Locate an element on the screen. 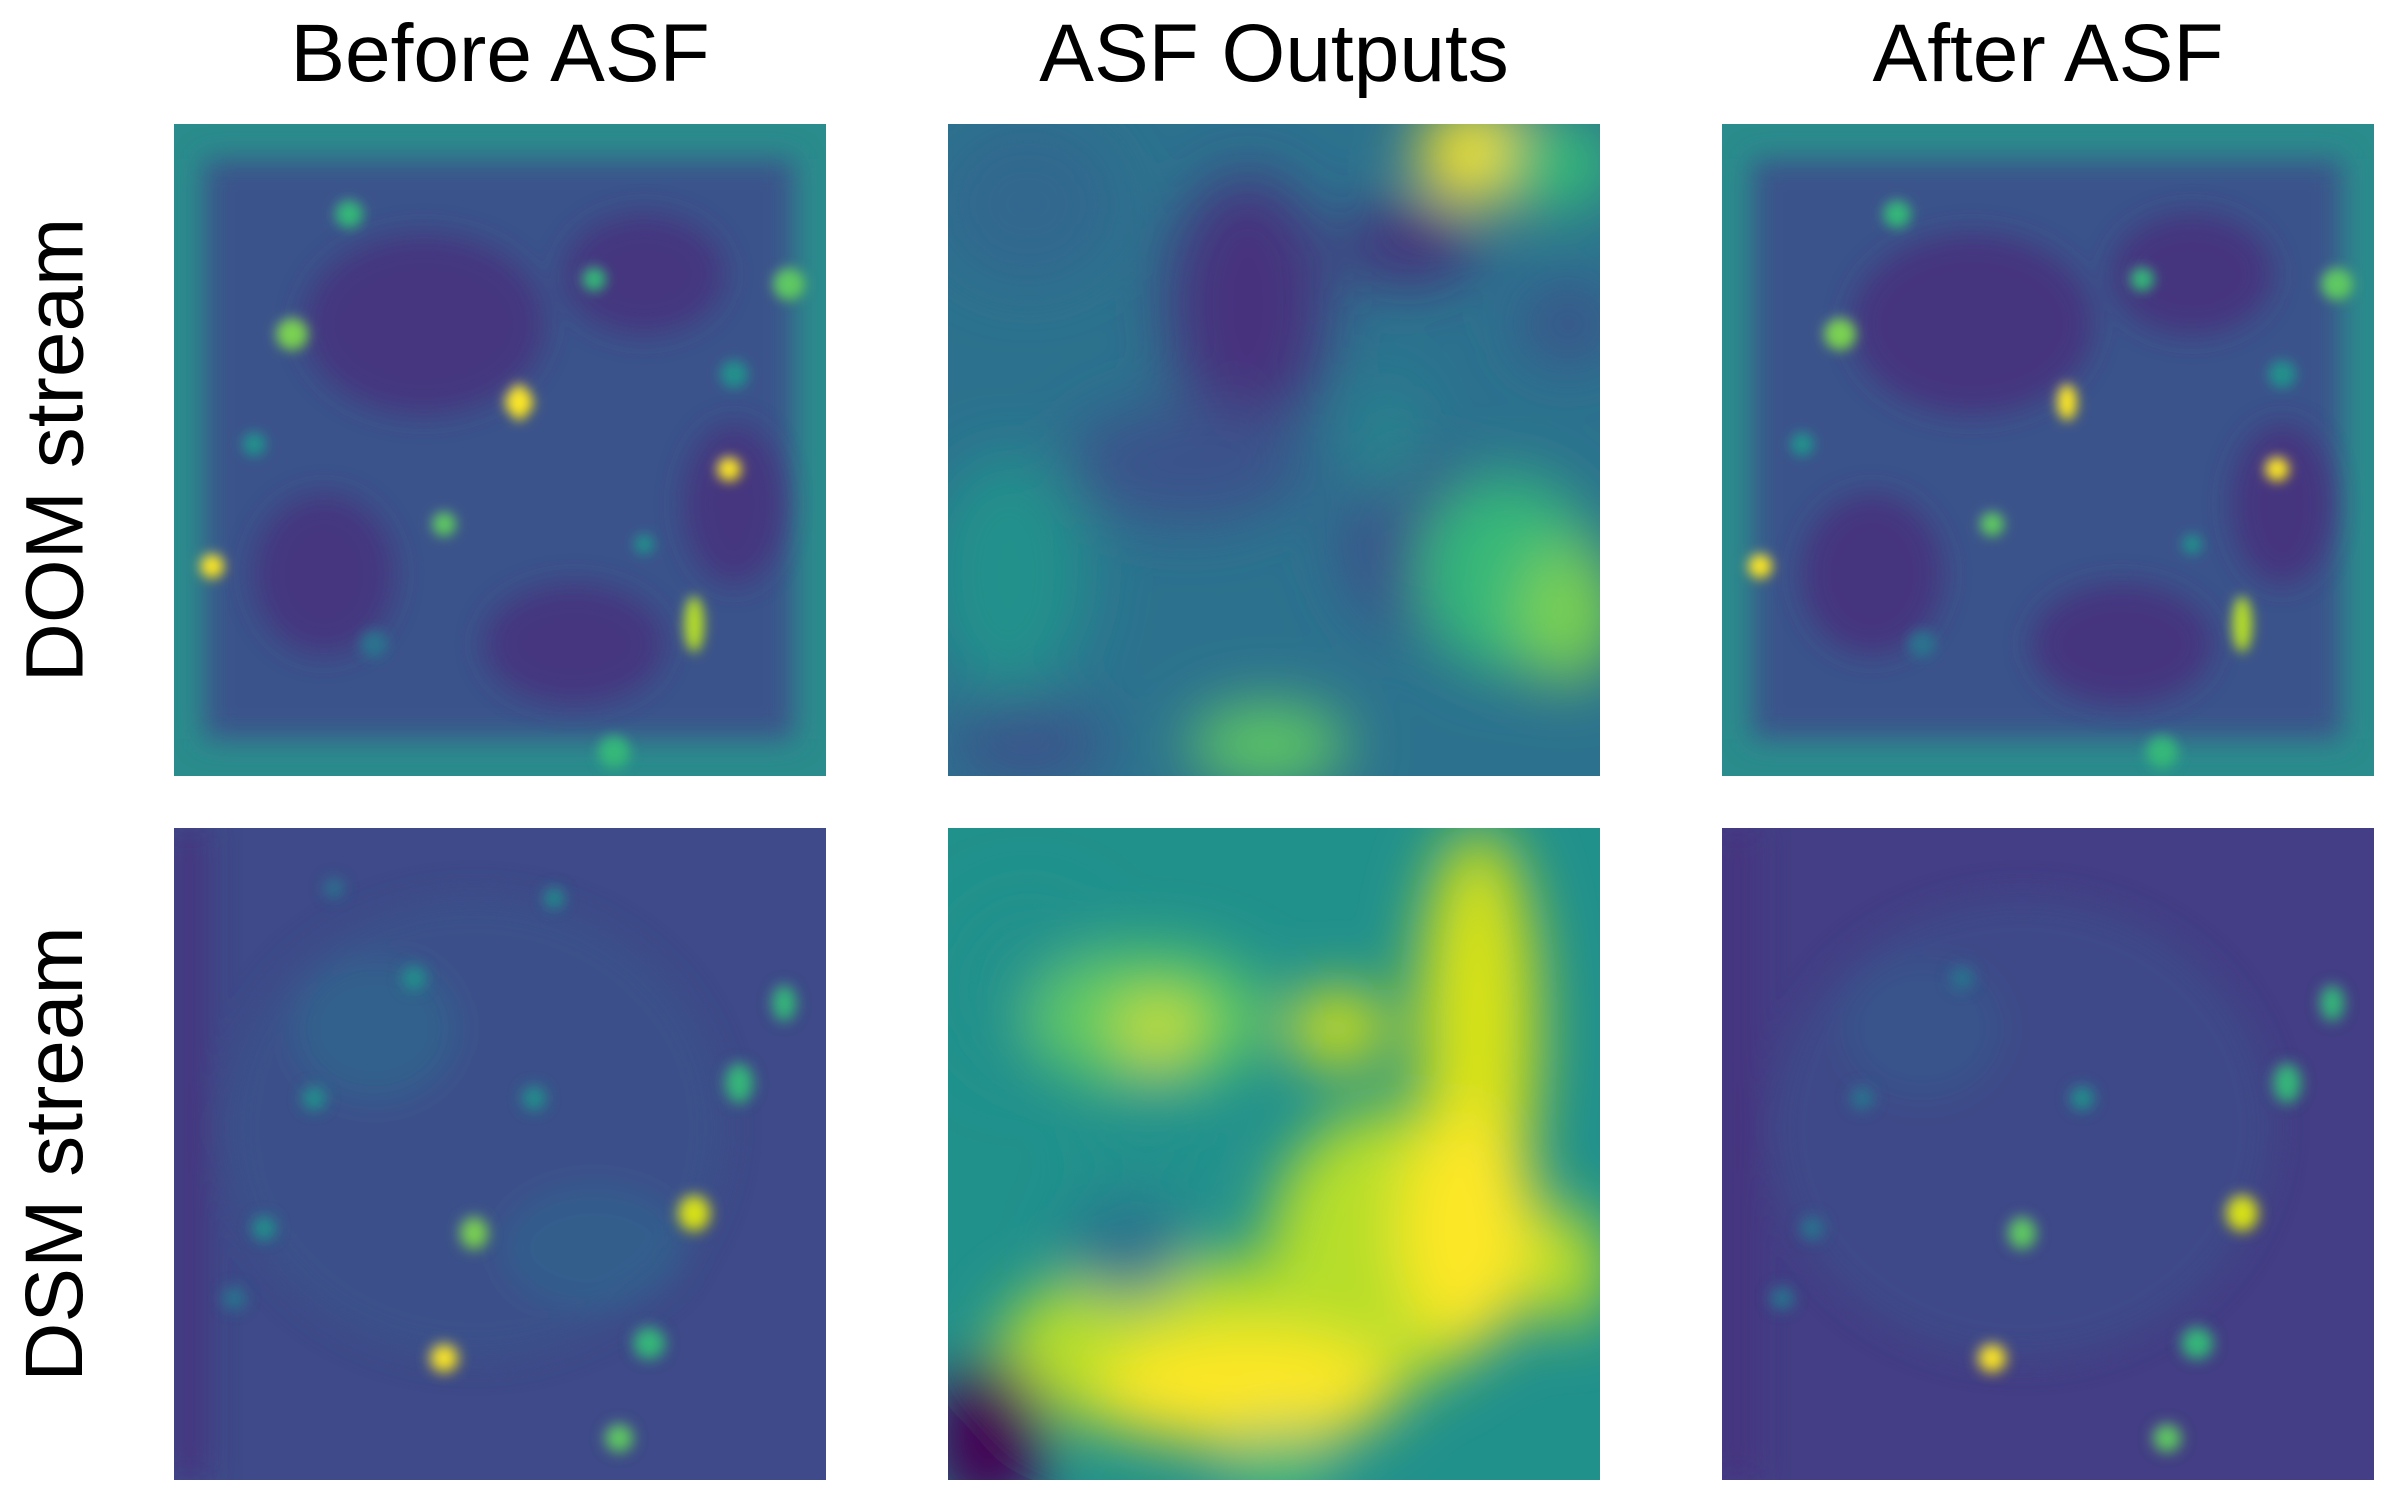 The image size is (2383, 1490). row-label-dom-stream: DOM stream is located at coordinates (55, 450).